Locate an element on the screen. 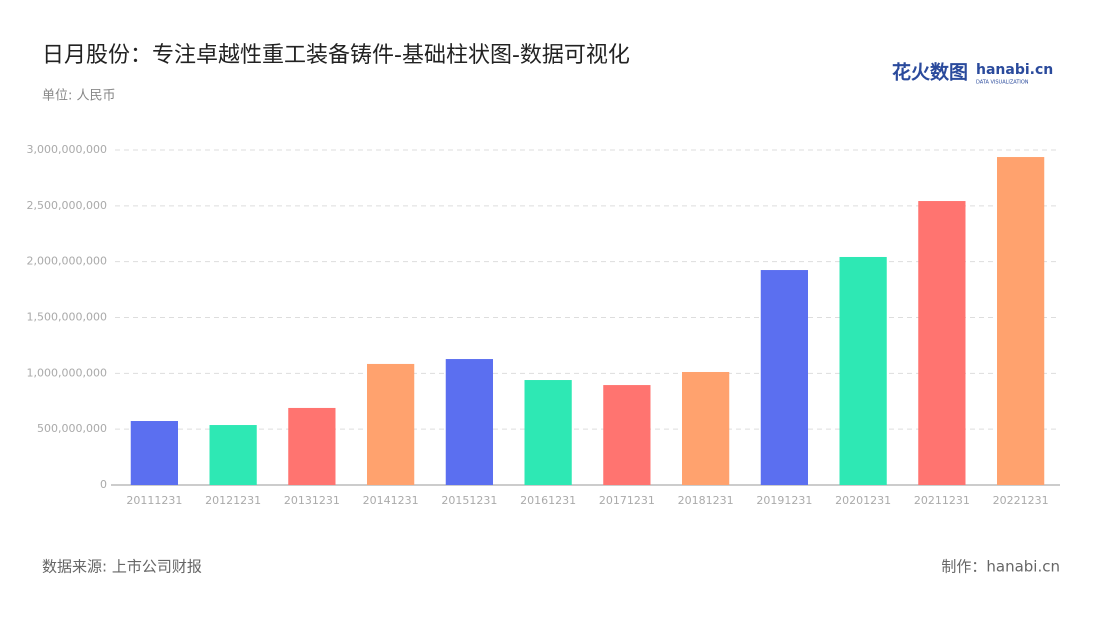  y-tick-label: 2,500,000,000 is located at coordinates (67, 205).